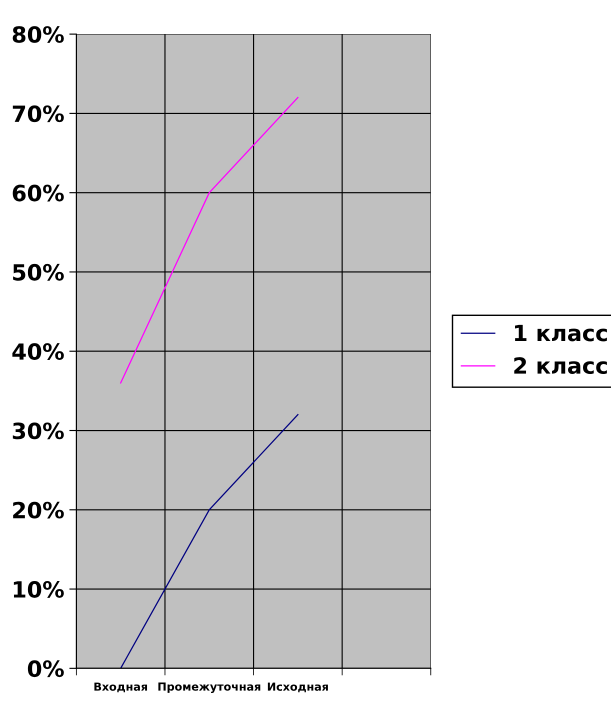 The height and width of the screenshot is (711, 611). Describe the element at coordinates (209, 687) in the screenshot. I see `x-tick-label: Промежуточная` at that location.